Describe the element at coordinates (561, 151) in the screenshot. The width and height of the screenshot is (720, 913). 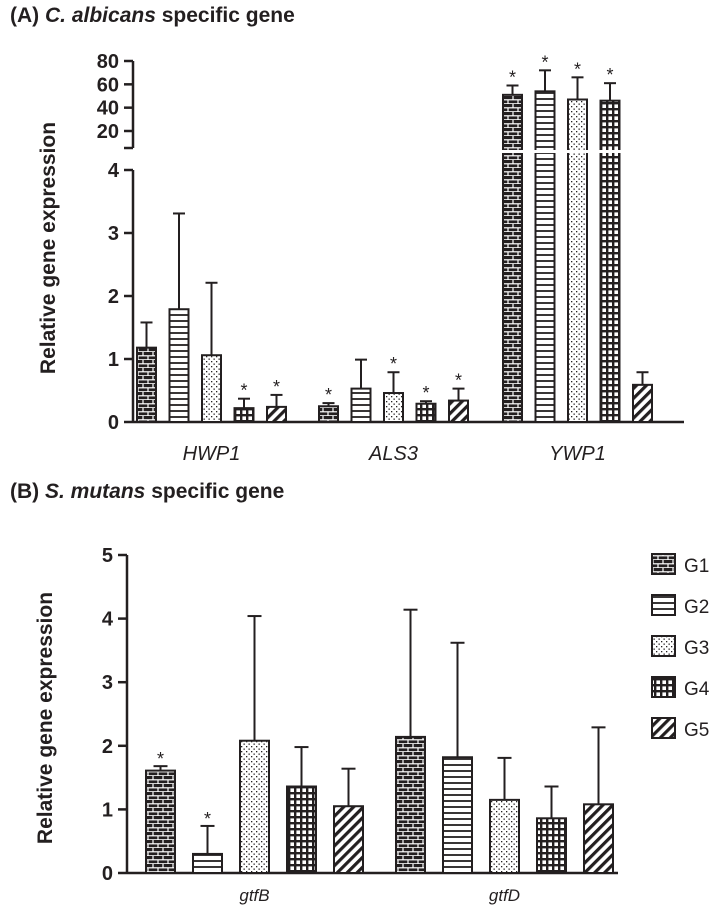
I see `axis-break-gap` at that location.